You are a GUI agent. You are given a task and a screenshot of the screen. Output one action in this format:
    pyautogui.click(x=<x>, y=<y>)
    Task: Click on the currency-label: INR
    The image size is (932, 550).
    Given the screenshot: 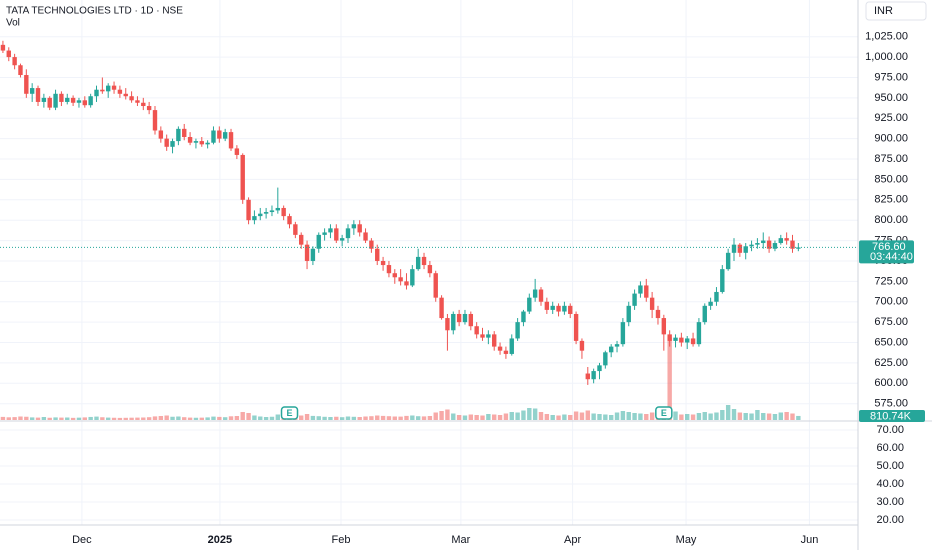 What is the action you would take?
    pyautogui.click(x=883, y=11)
    